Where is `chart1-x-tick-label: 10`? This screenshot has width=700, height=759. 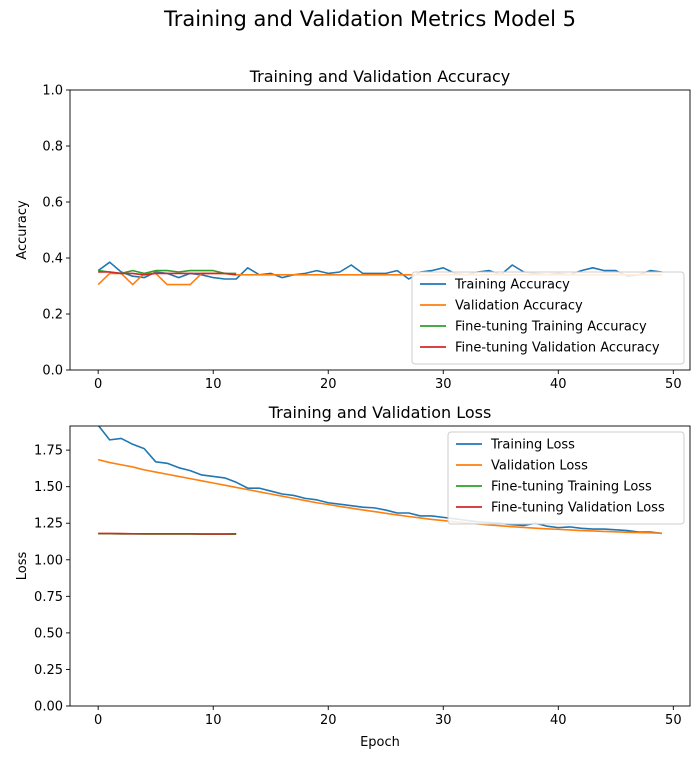
chart1-x-tick-label: 10 is located at coordinates (213, 720).